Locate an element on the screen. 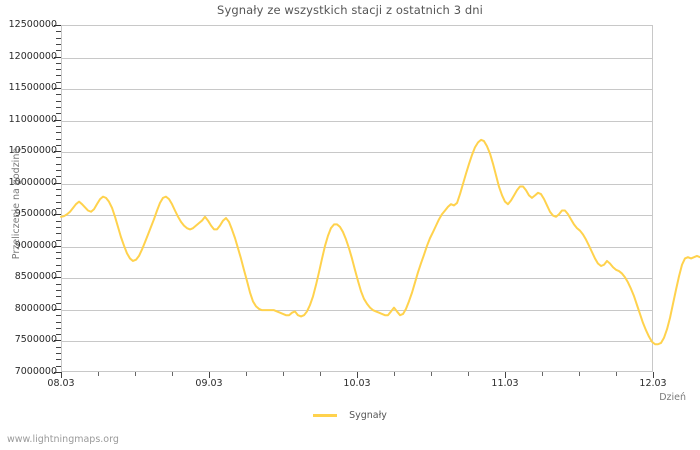 The width and height of the screenshot is (700, 450). x-axis-tick-label: 09.03 is located at coordinates (209, 383).